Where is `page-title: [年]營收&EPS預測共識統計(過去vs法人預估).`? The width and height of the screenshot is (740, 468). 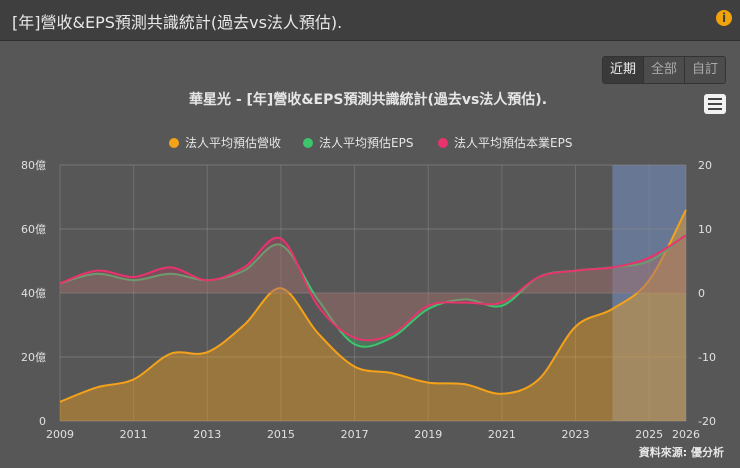 page-title: [年]營收&EPS預測共識統計(過去vs法人預估). is located at coordinates (177, 22).